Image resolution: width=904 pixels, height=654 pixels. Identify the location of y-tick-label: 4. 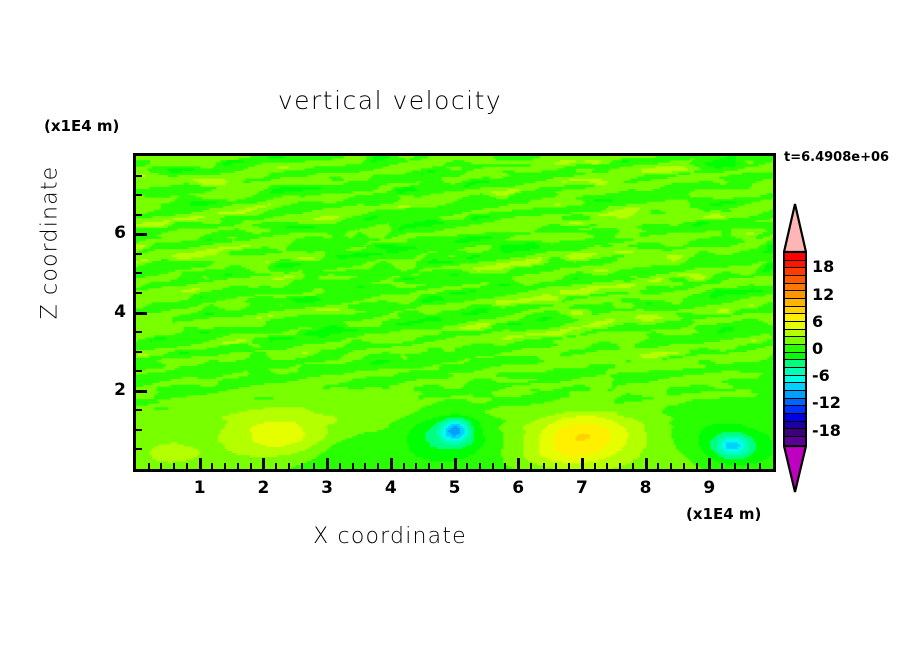
(120, 311).